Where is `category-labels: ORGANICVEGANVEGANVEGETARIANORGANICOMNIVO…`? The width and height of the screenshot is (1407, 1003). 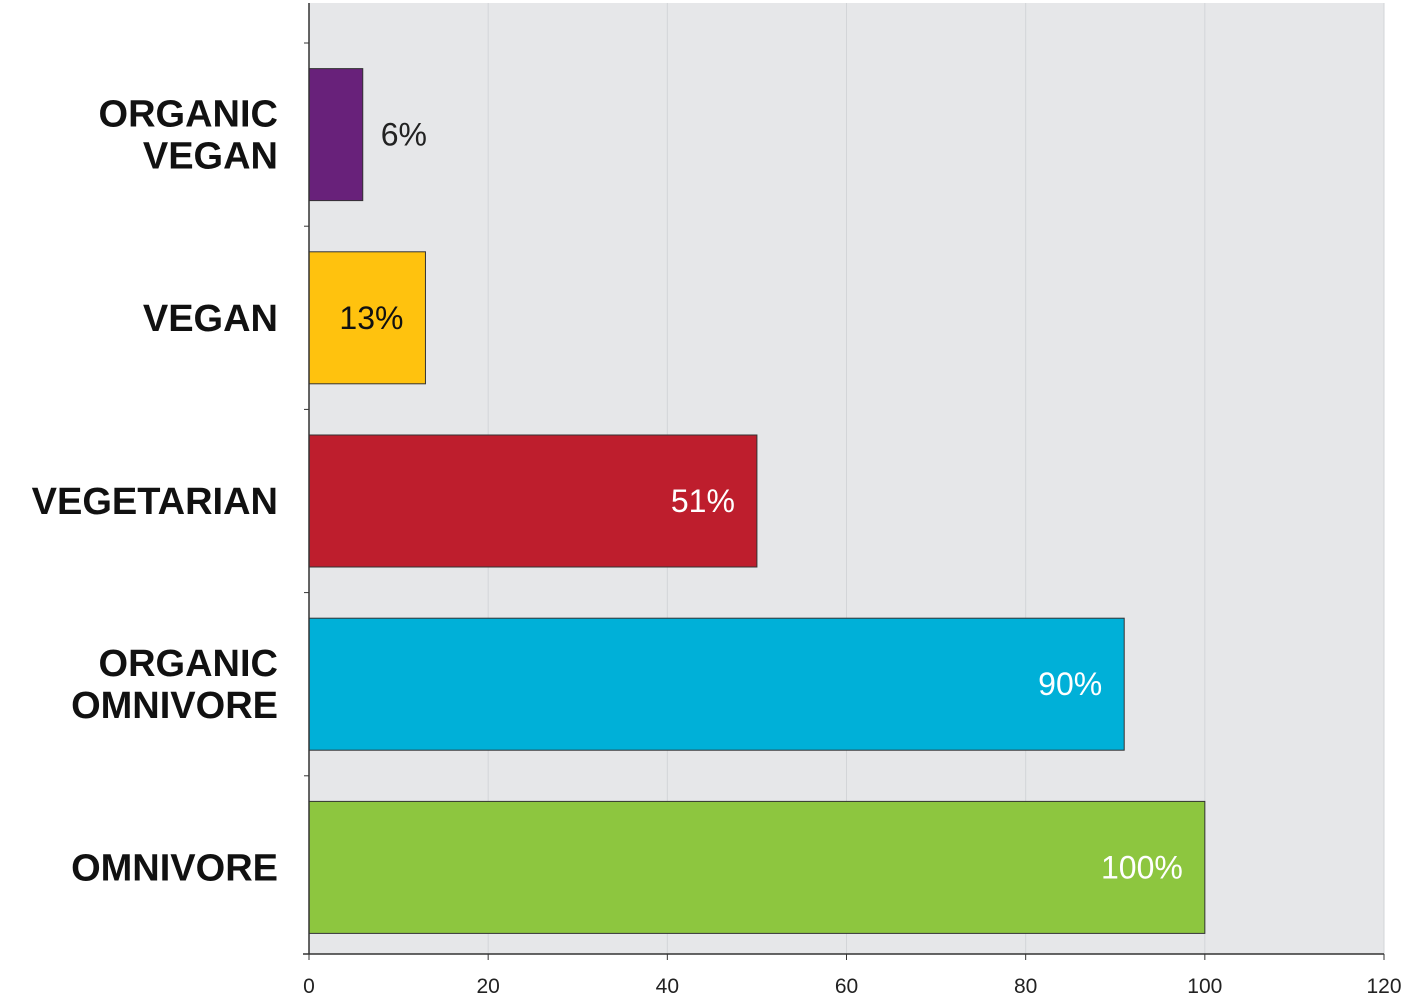
category-labels: ORGANICVEGANVEGANVEGETARIANORGANICOMNIVO… is located at coordinates (155, 492).